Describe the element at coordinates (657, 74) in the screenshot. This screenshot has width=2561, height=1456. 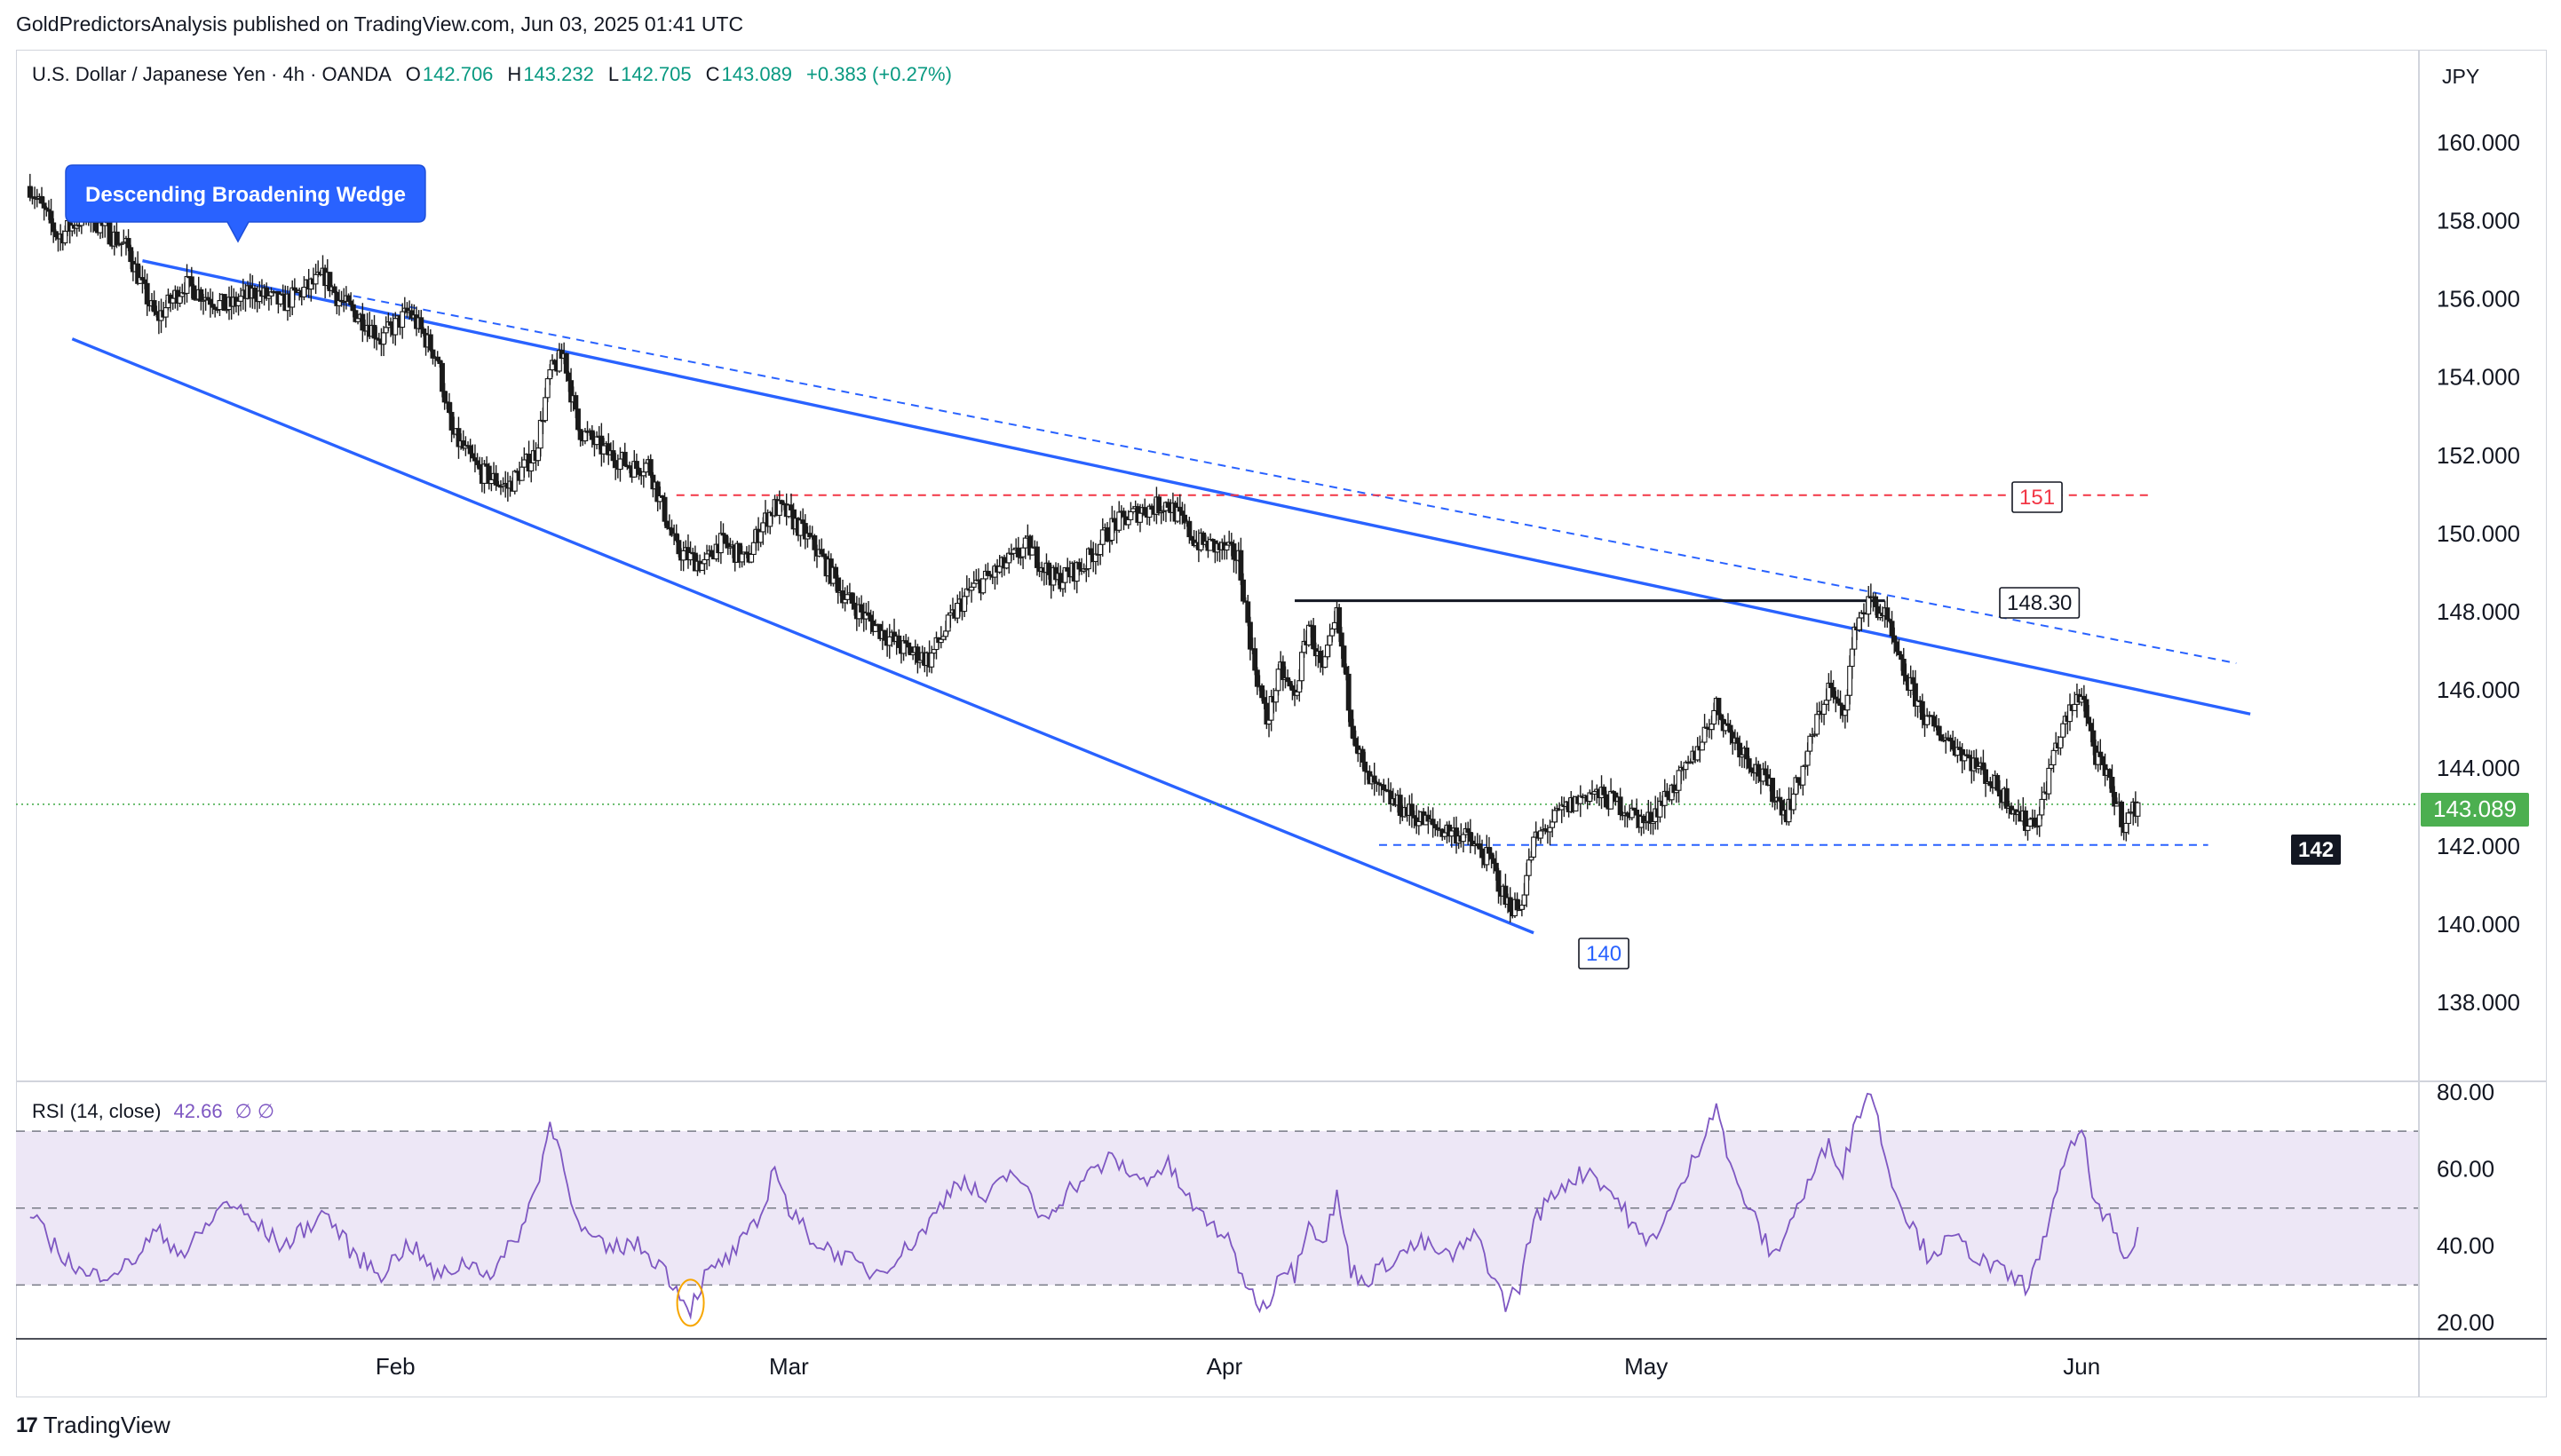
I see `ohlc-low: 142.705` at that location.